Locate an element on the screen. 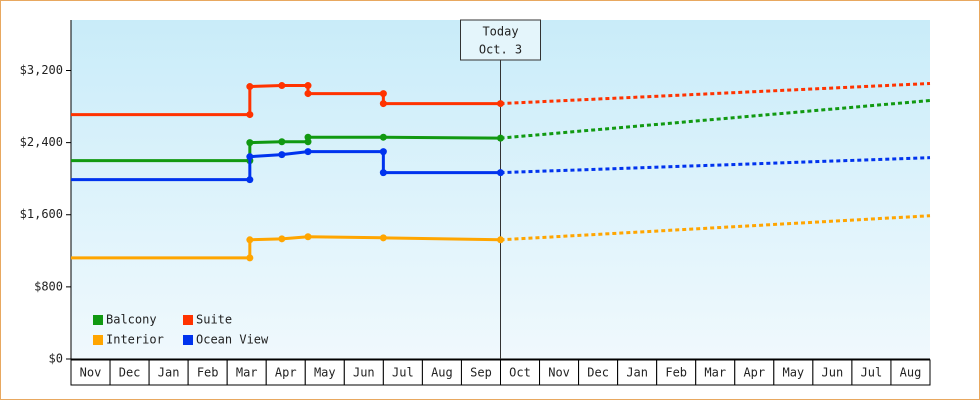  legend-label: Interior is located at coordinates (135, 340).